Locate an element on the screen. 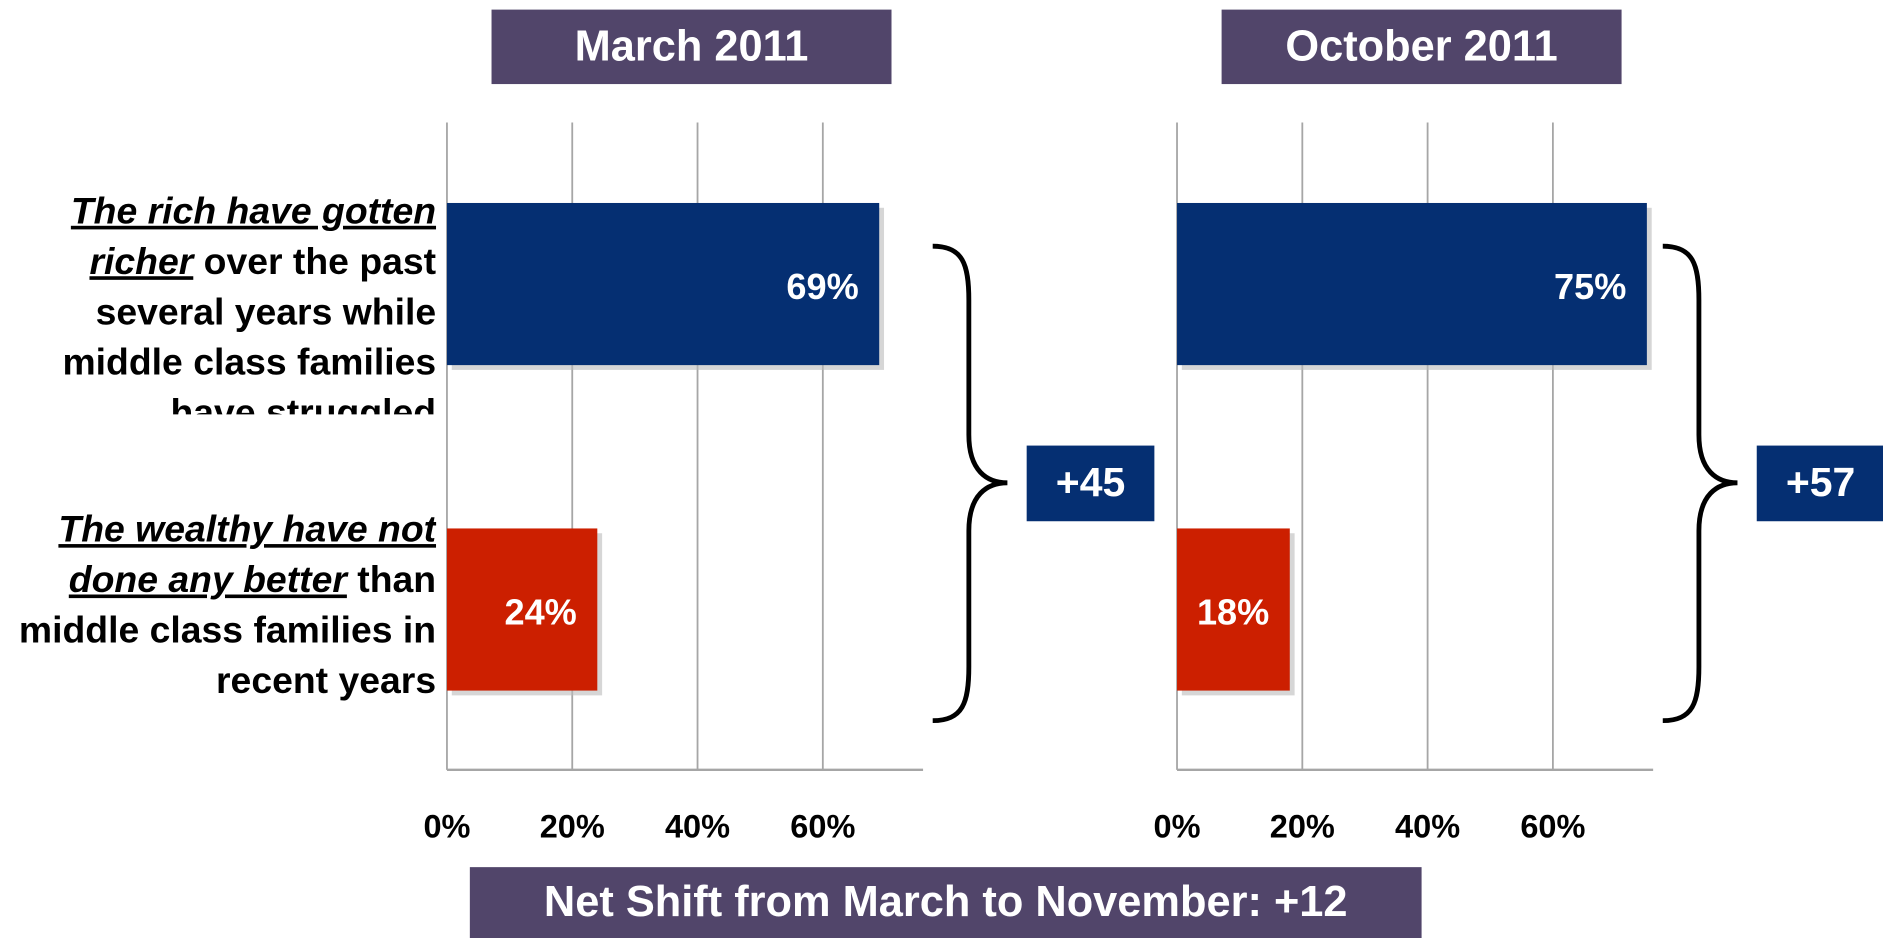 The image size is (1883, 938). footer-box is located at coordinates (945, 902).